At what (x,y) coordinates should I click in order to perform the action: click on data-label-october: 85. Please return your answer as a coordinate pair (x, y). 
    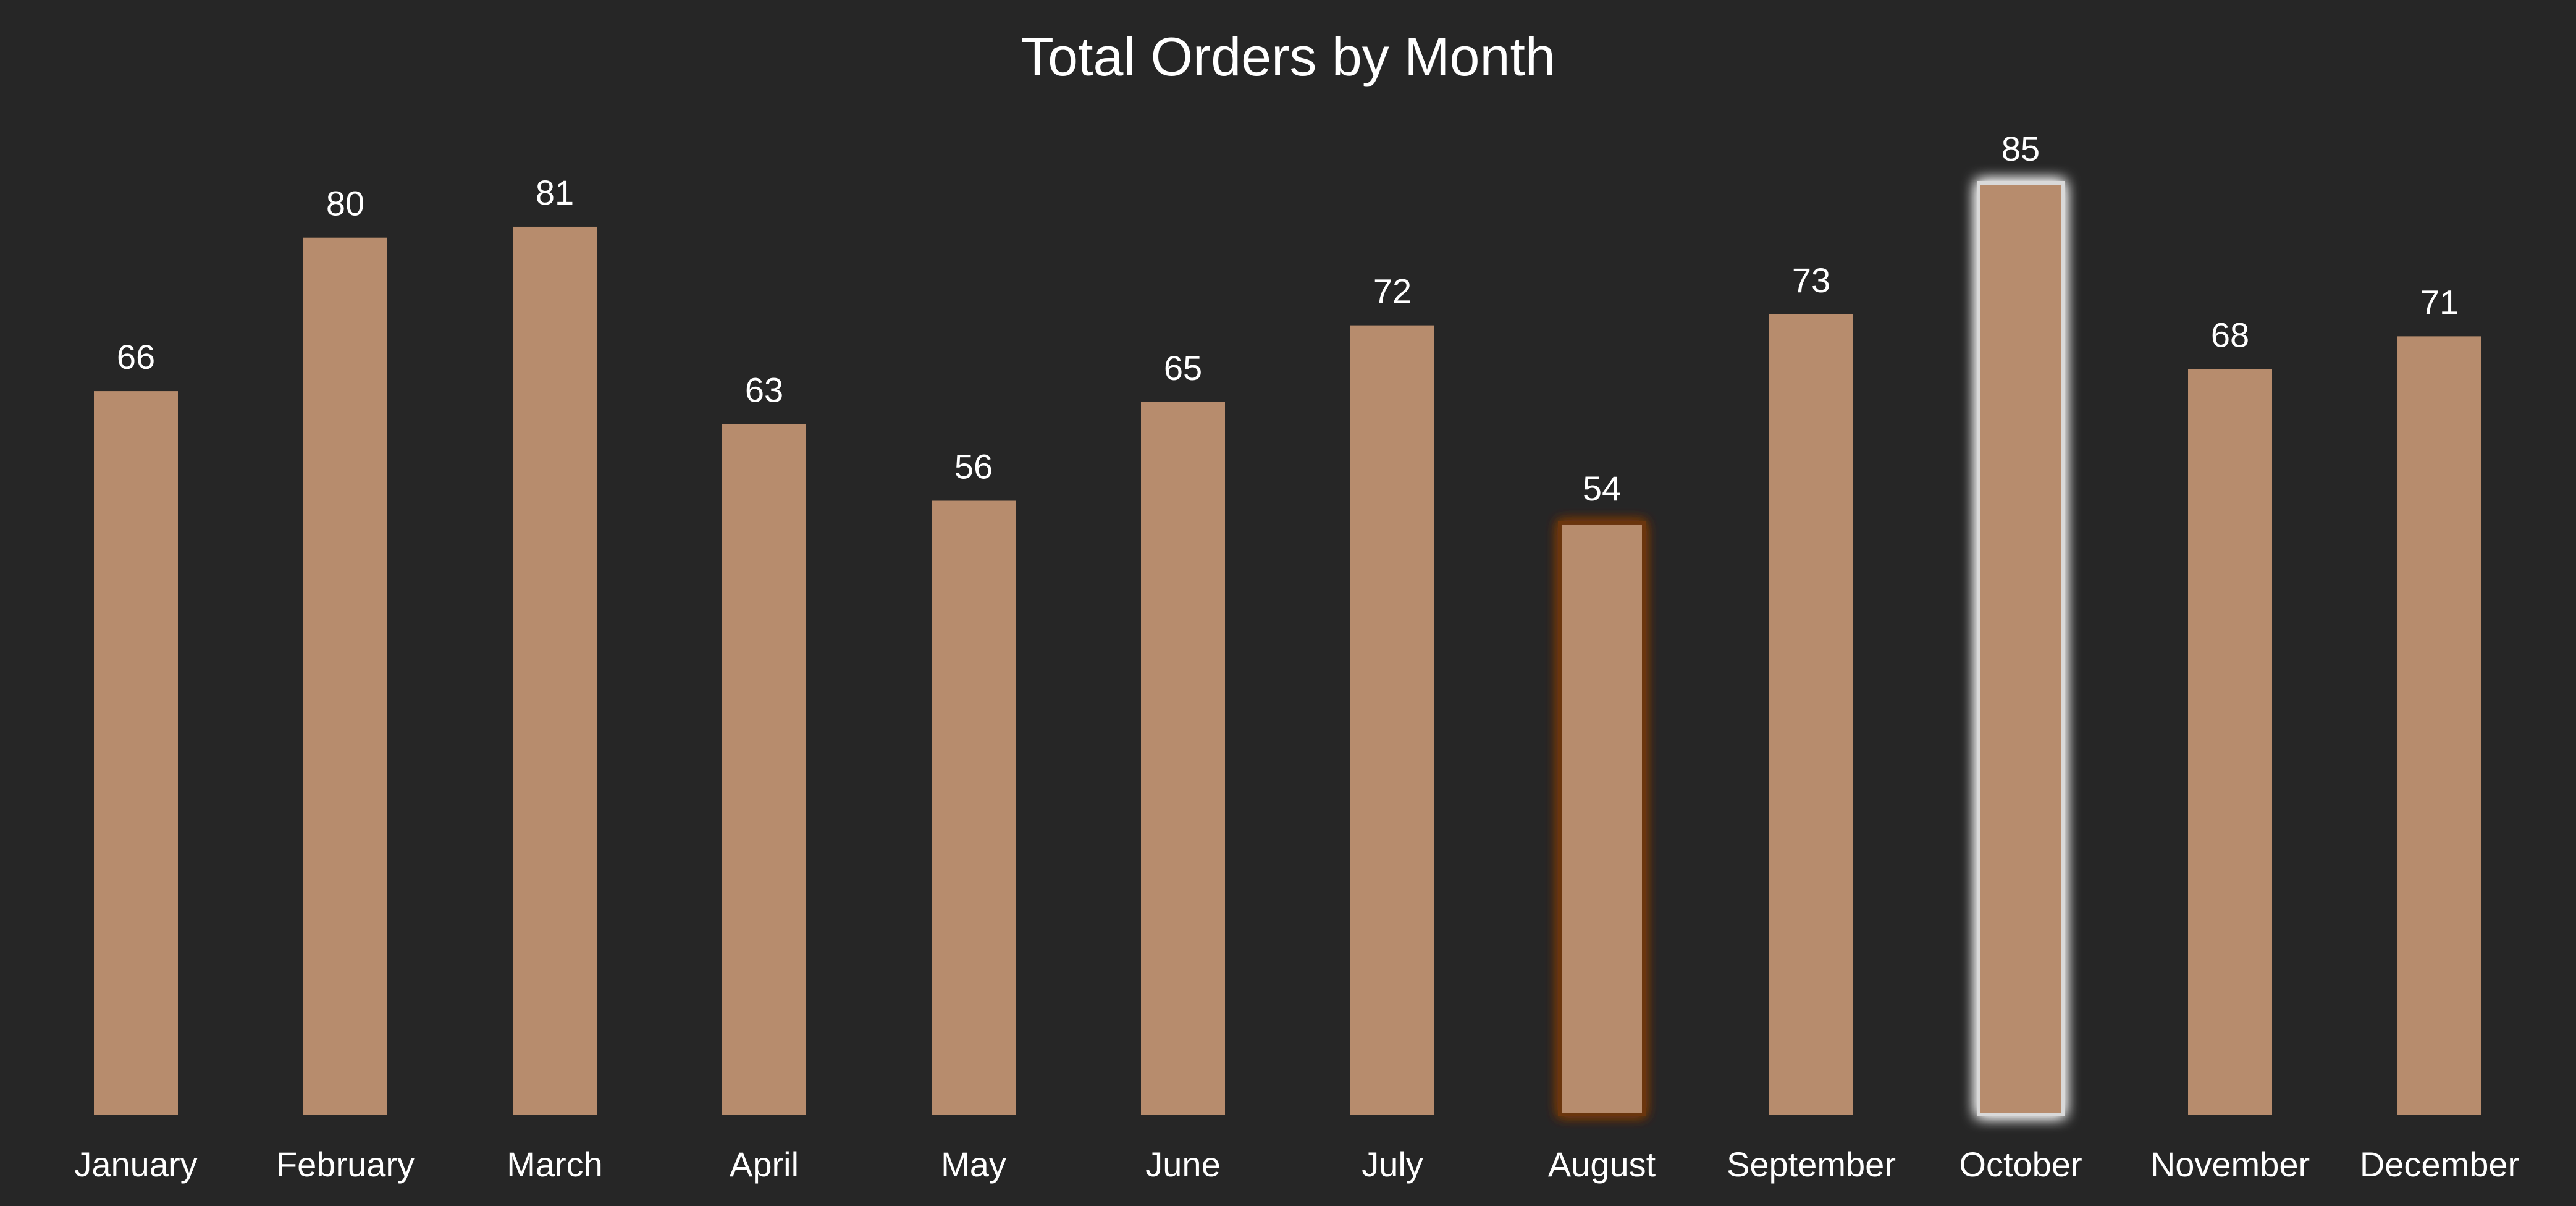
    Looking at the image, I should click on (2020, 148).